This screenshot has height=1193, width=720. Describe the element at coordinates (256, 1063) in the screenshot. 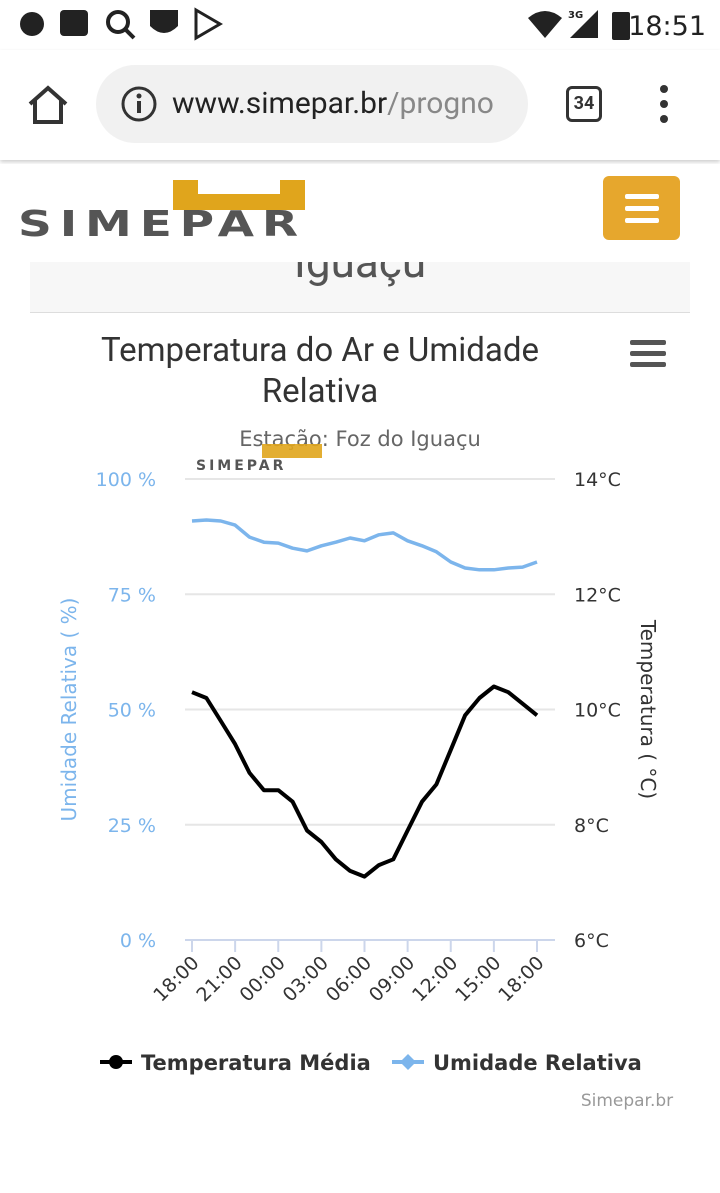

I see `legend-label: Temperatura Média` at that location.